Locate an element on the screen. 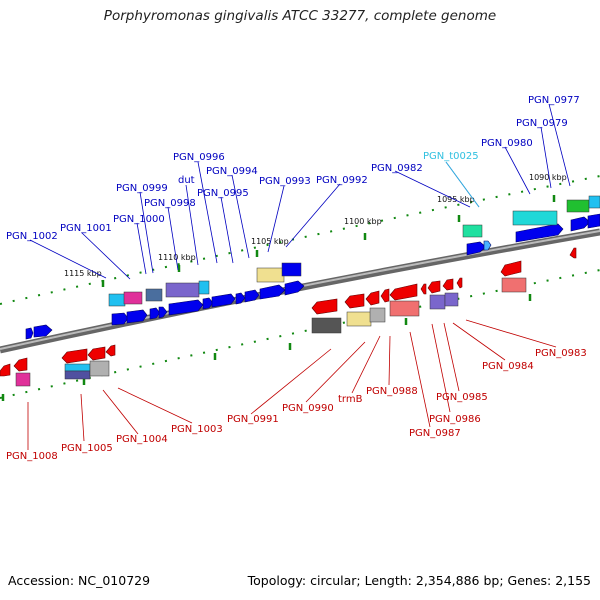 This screenshot has width=600, height=600. gene-label: trmB is located at coordinates (350, 399).